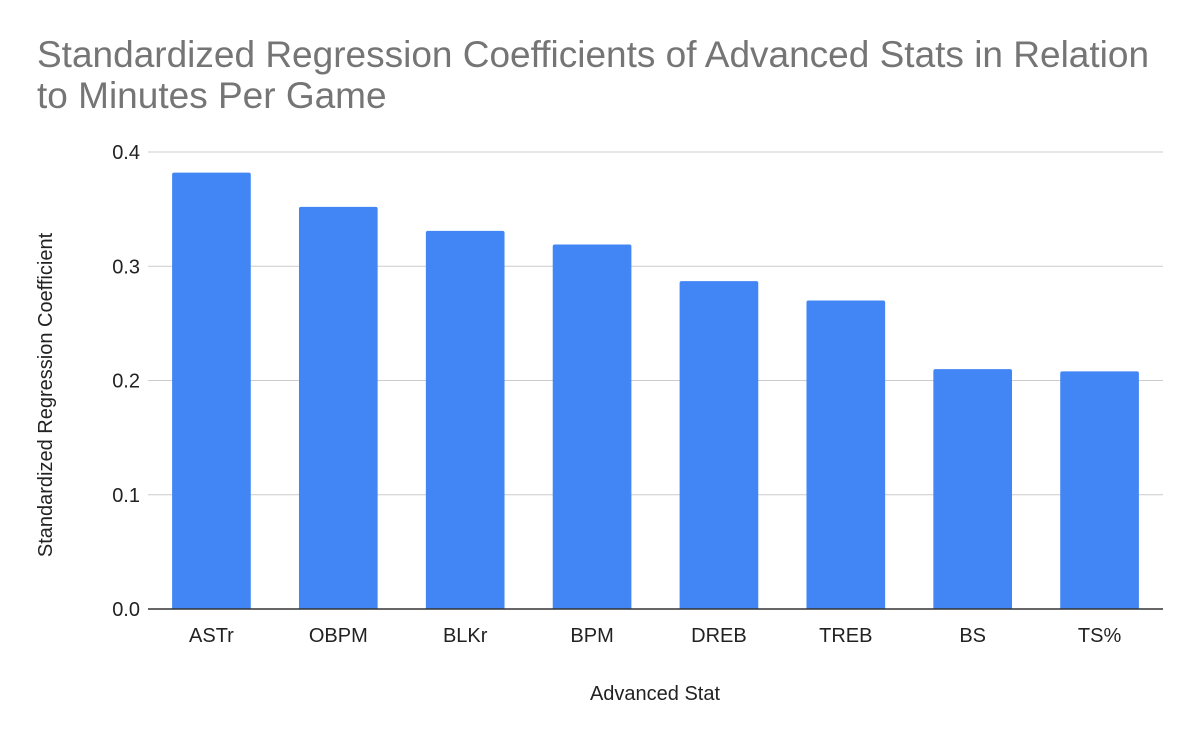 This screenshot has width=1200, height=742. What do you see at coordinates (1100, 636) in the screenshot?
I see `x-tick-label: TS%` at bounding box center [1100, 636].